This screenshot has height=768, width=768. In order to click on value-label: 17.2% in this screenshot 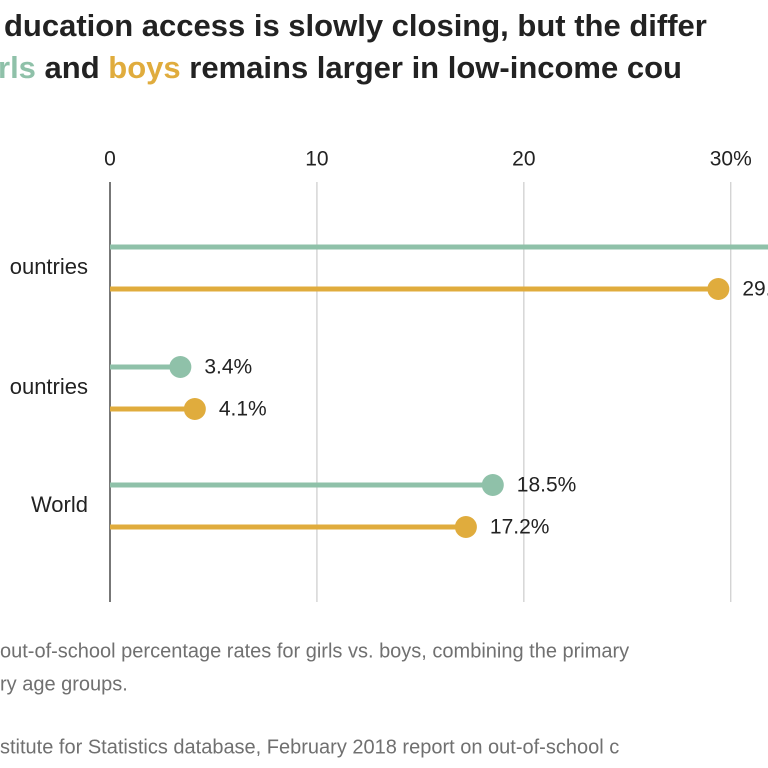, I will do `click(520, 527)`.